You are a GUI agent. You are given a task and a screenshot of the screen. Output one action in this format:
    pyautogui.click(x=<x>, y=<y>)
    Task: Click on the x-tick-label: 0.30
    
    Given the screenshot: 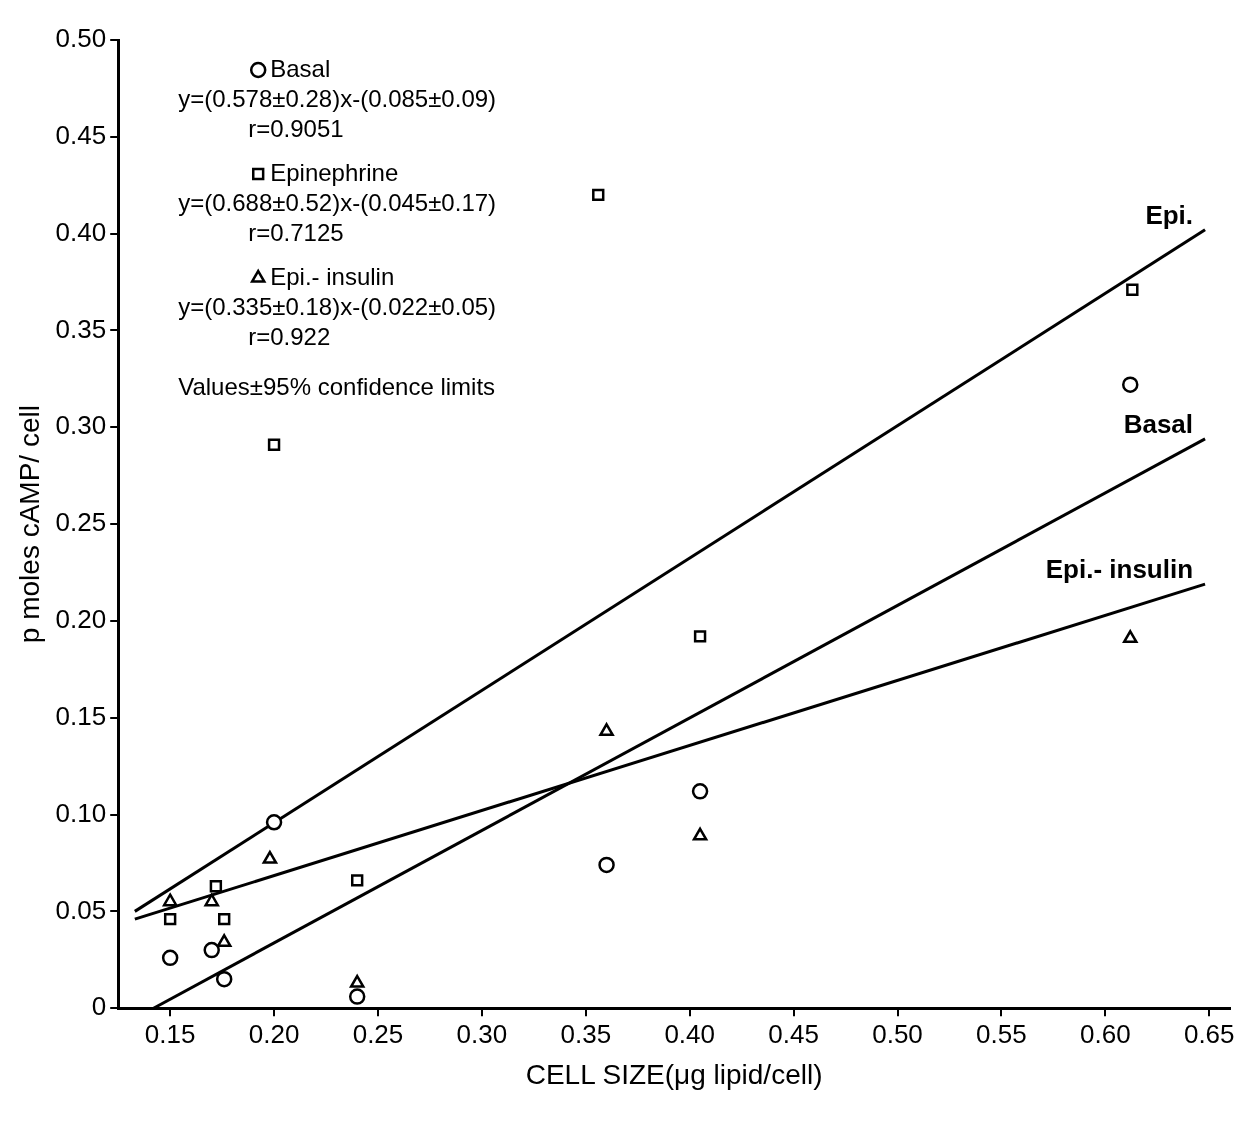 What is the action you would take?
    pyautogui.click(x=482, y=1033)
    